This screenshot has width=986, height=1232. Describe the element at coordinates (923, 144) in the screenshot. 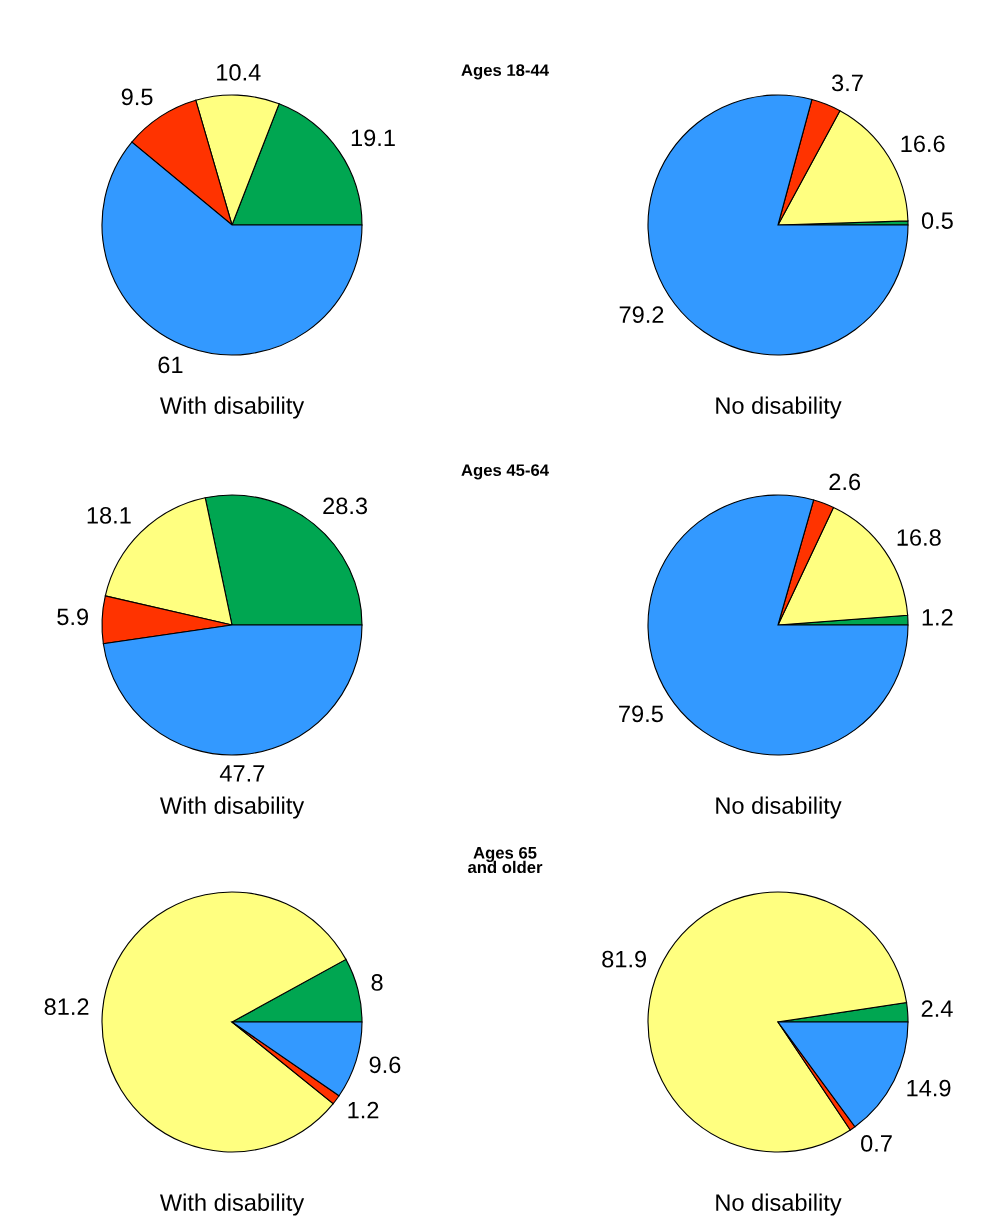

I see `data-label: 16.6` at that location.